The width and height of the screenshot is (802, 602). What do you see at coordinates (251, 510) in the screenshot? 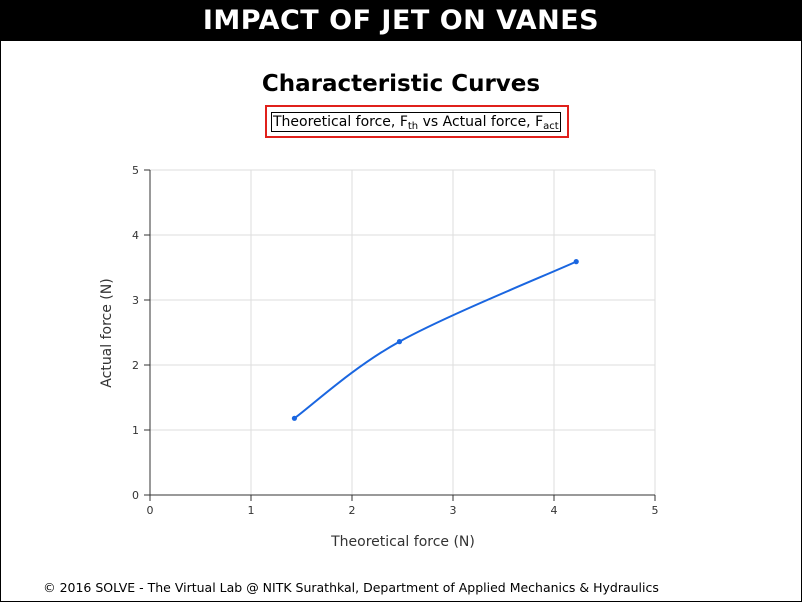
I see `x-tick-label: 1` at bounding box center [251, 510].